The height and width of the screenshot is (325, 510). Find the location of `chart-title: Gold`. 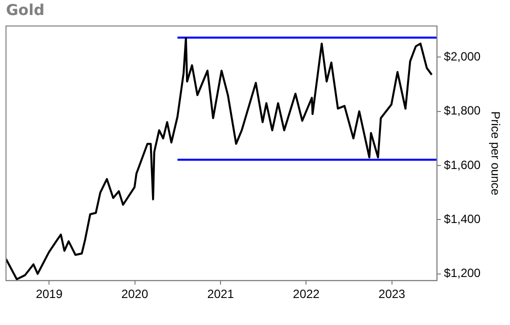

chart-title: Gold is located at coordinates (25, 9).